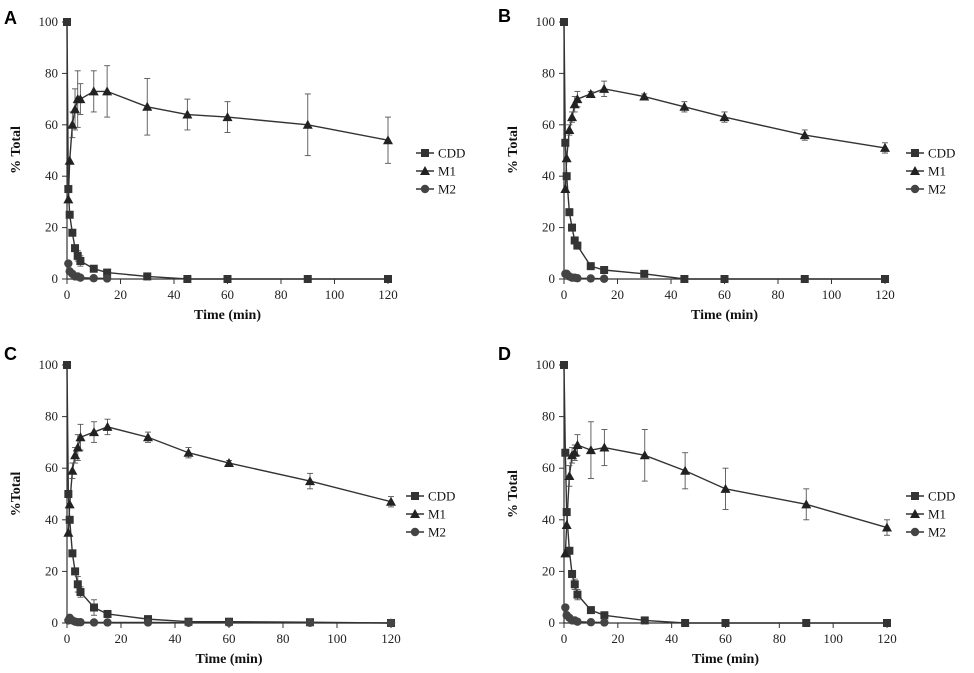 The image size is (974, 673). What do you see at coordinates (228, 659) in the screenshot?
I see `x-axis-label: Time (min)` at bounding box center [228, 659].